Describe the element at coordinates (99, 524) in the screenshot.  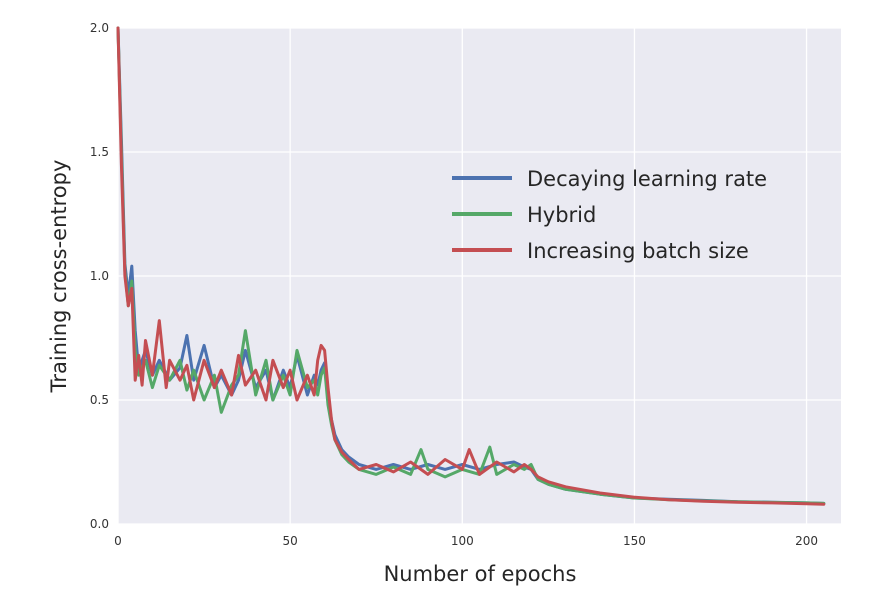
I see `y-tick-label: 0.0` at that location.